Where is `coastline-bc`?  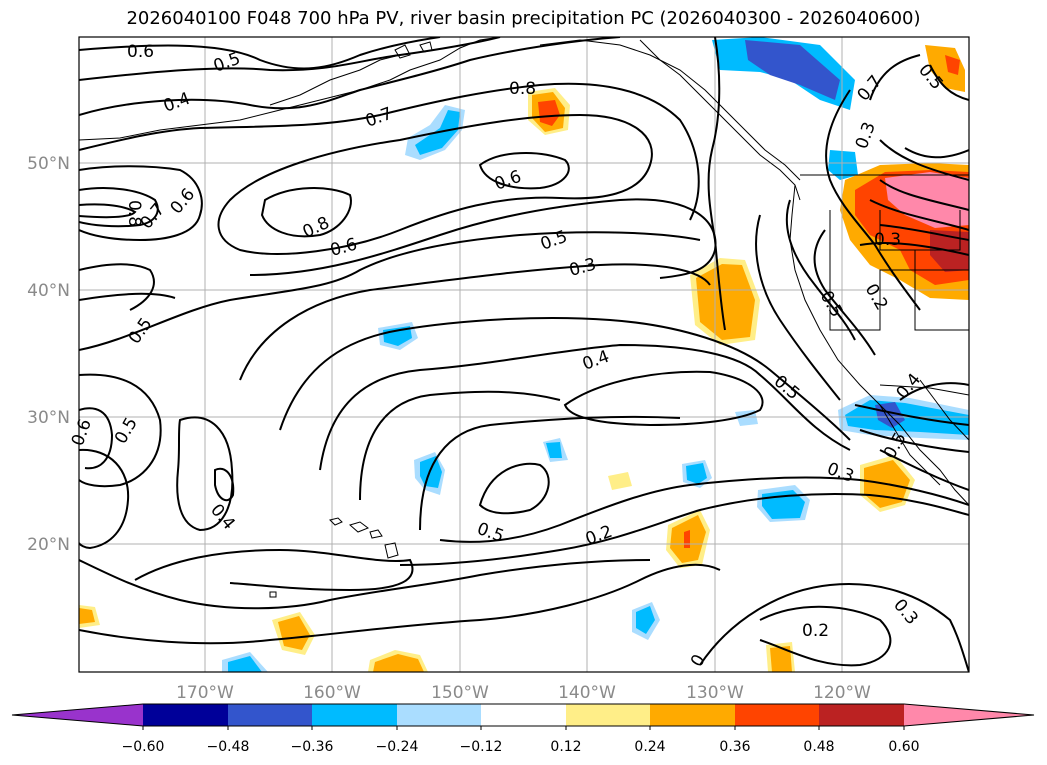 coastline-bc is located at coordinates (720, 120).